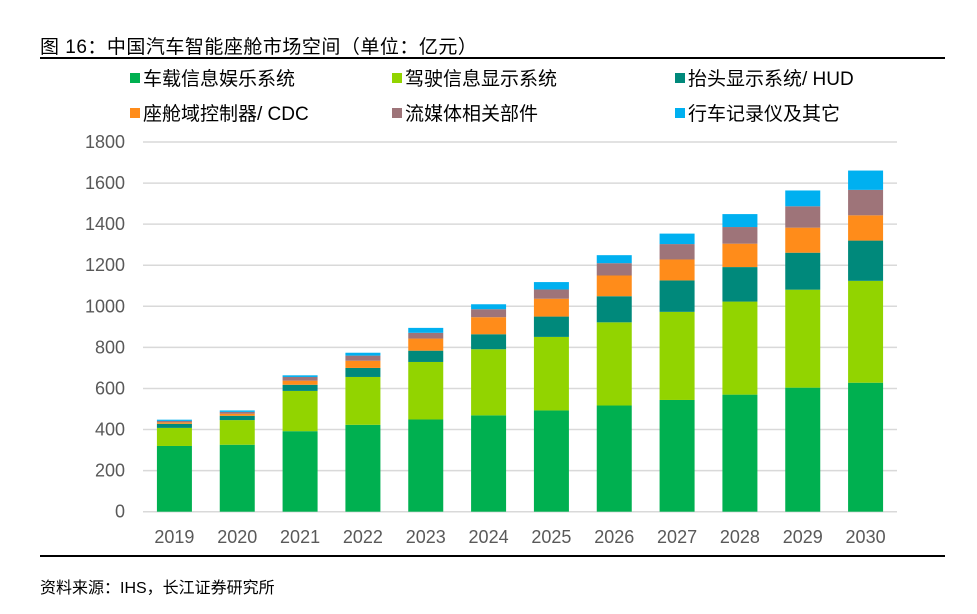 The height and width of the screenshot is (614, 977). I want to click on y-tick-label: 1600, so click(105, 183).